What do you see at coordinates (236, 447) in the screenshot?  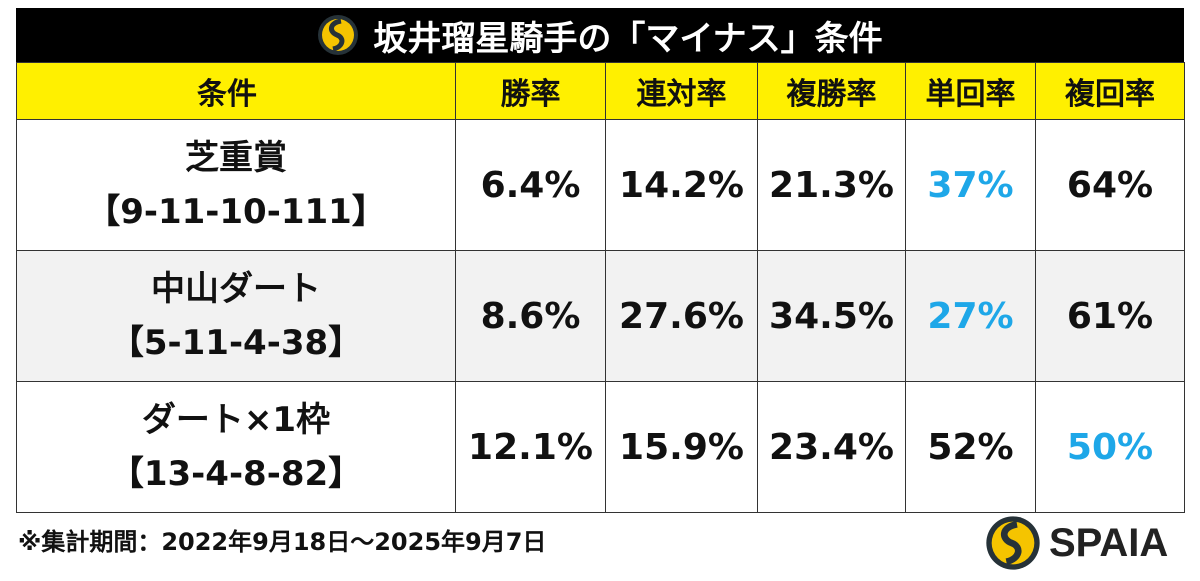 I see `condition-cell: ダート×1枠 【13-4-8-82】` at bounding box center [236, 447].